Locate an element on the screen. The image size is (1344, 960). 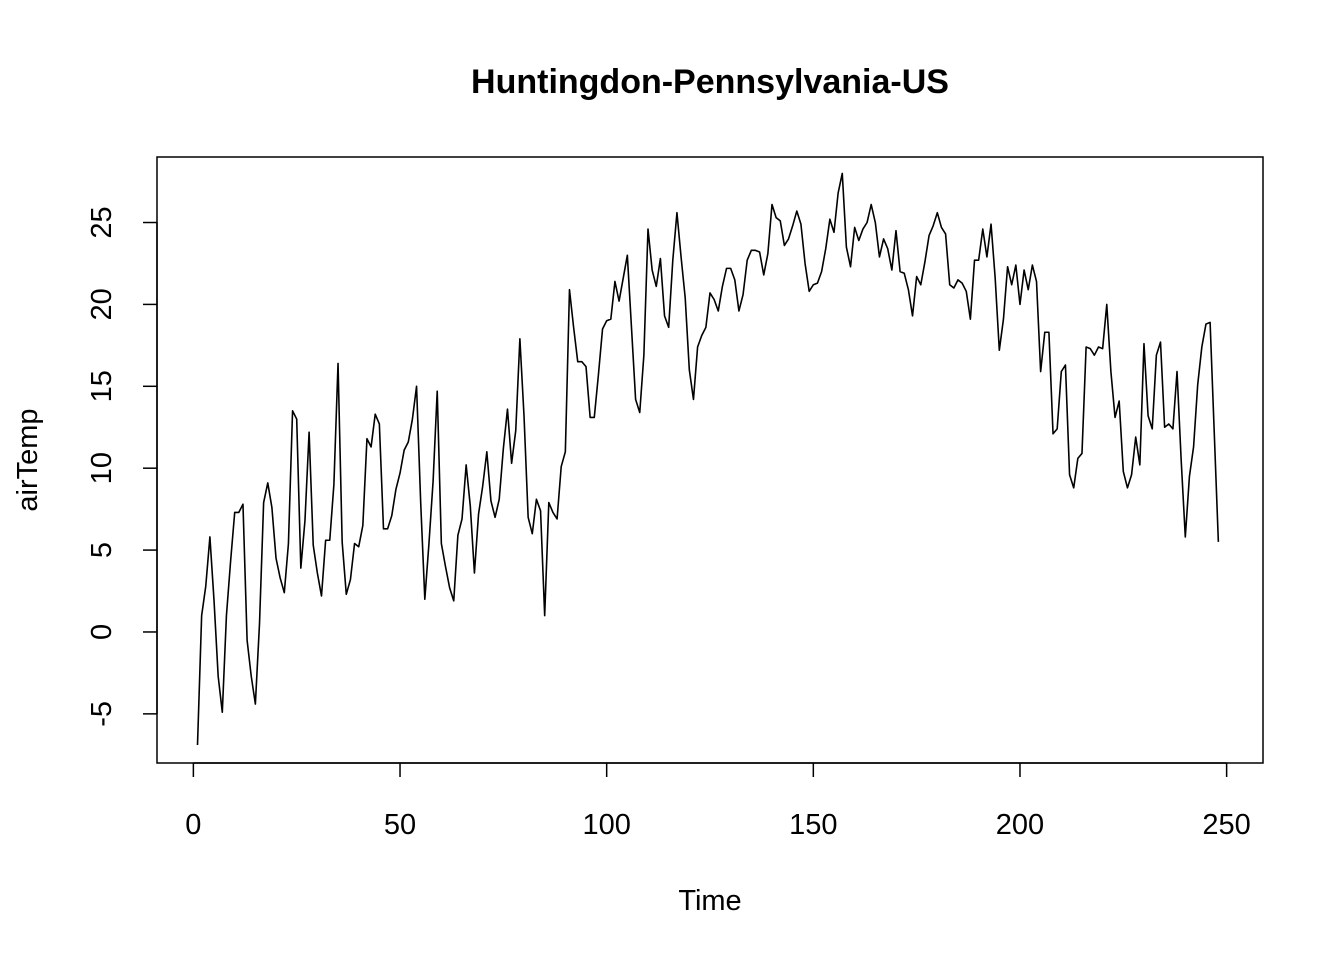
y-tick-label: -5 is located at coordinates (102, 714).